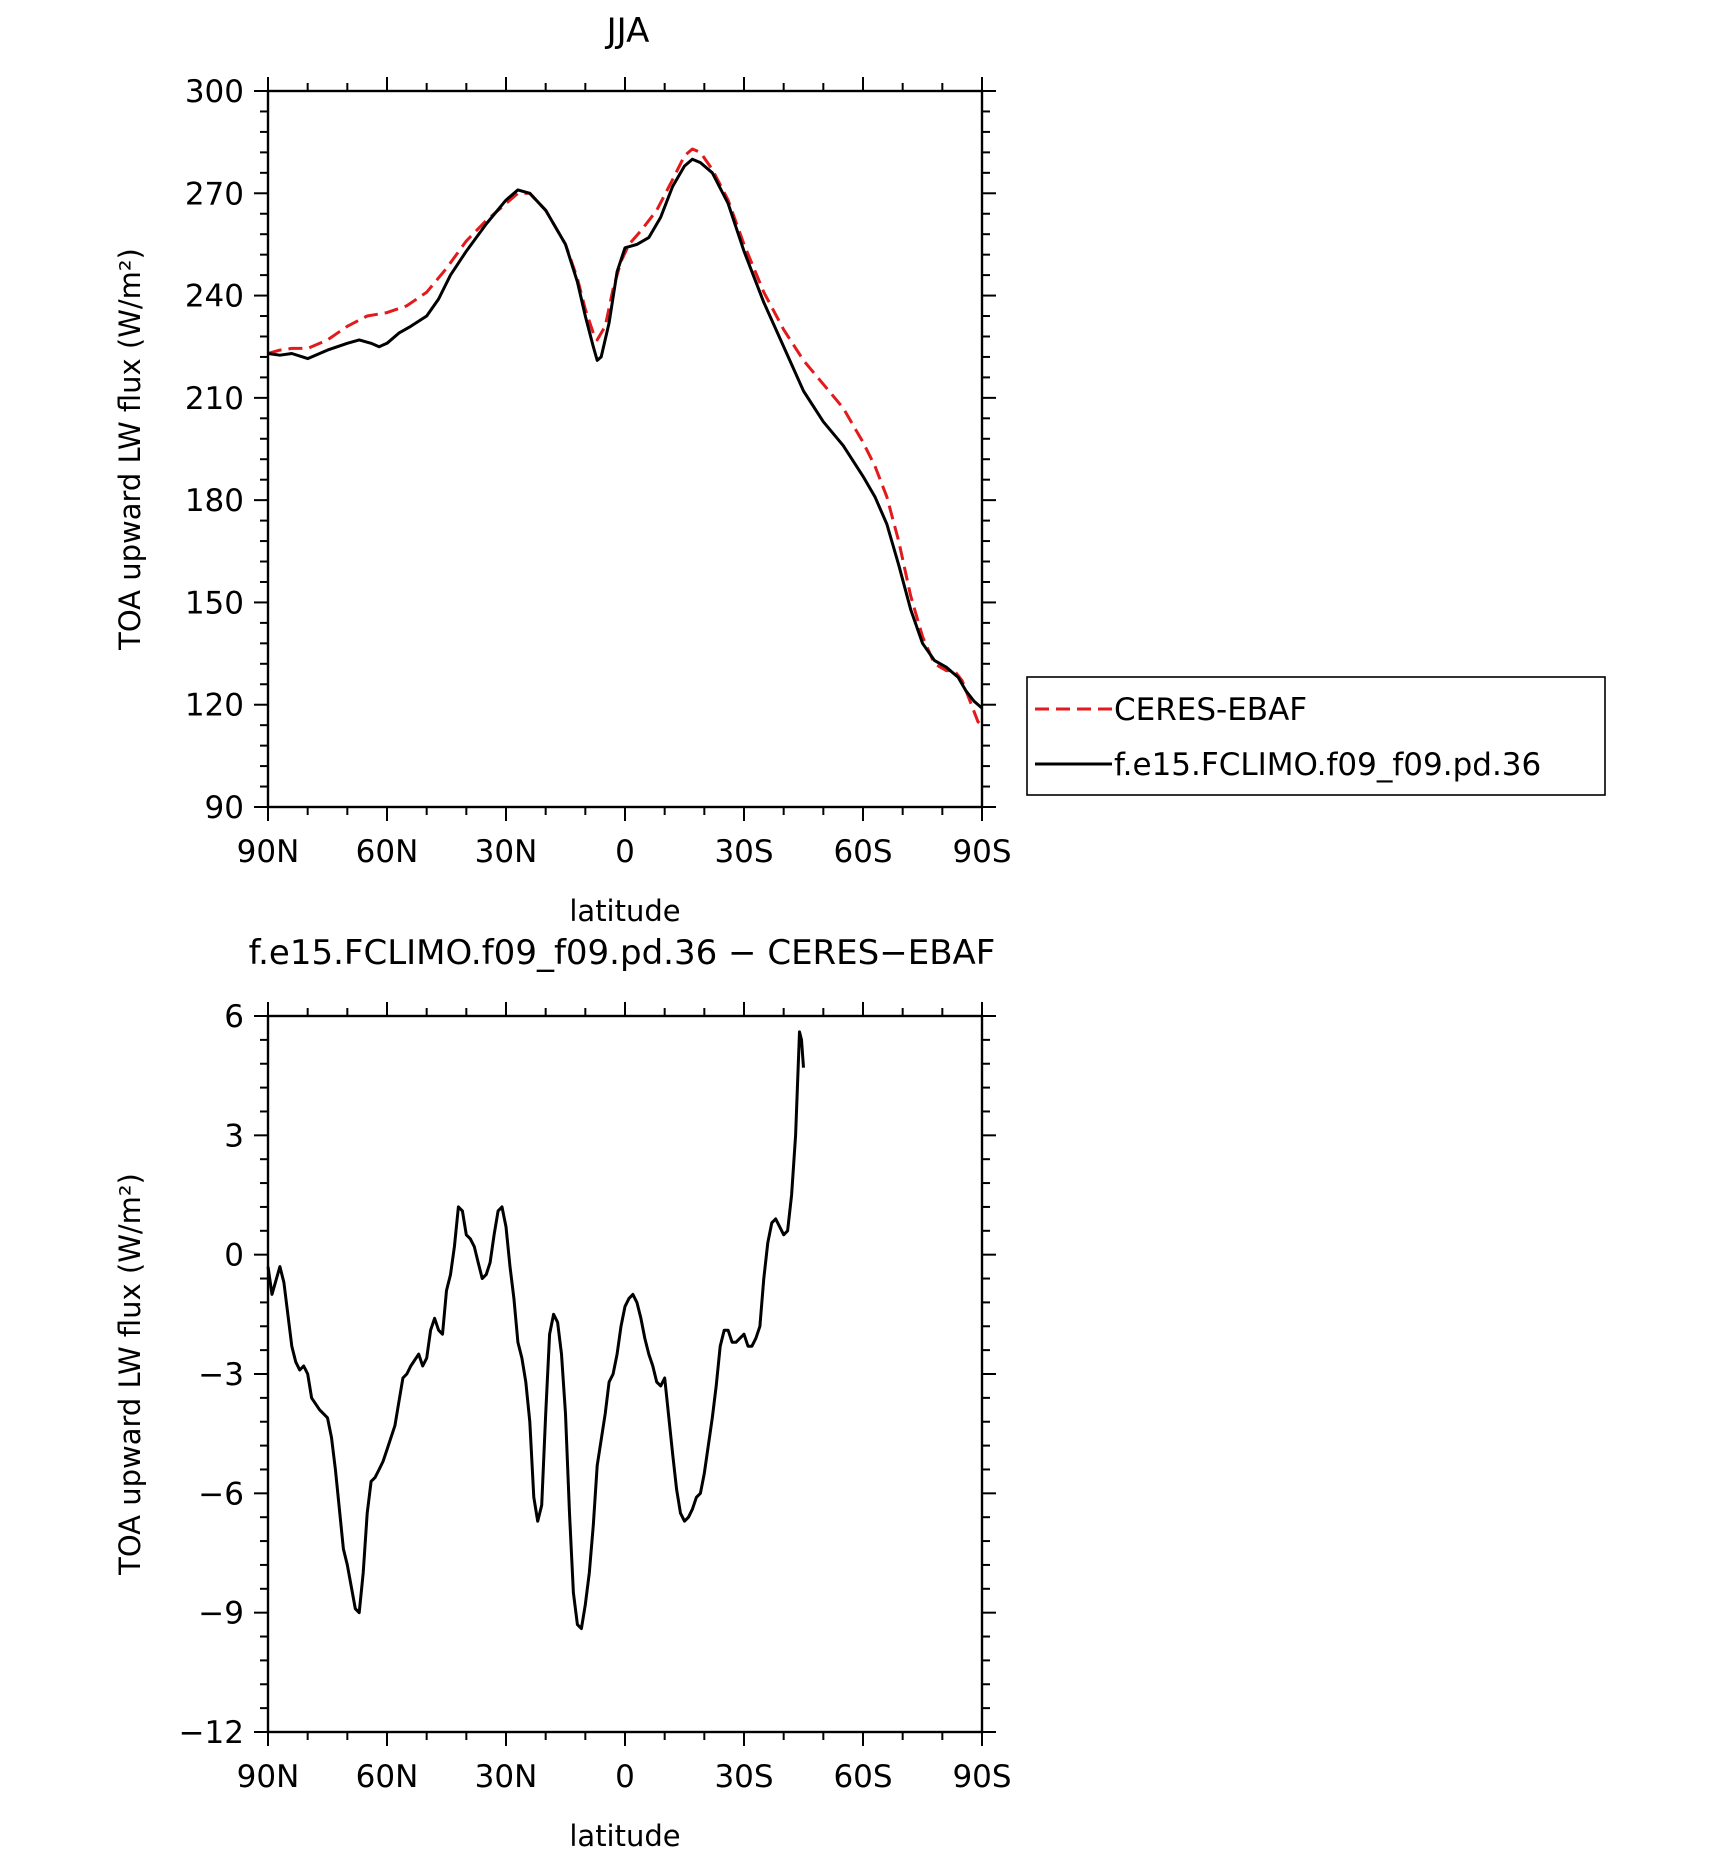 The height and width of the screenshot is (1850, 1710). Describe the element at coordinates (214, 194) in the screenshot. I see `top-y-tick-label: 270` at that location.